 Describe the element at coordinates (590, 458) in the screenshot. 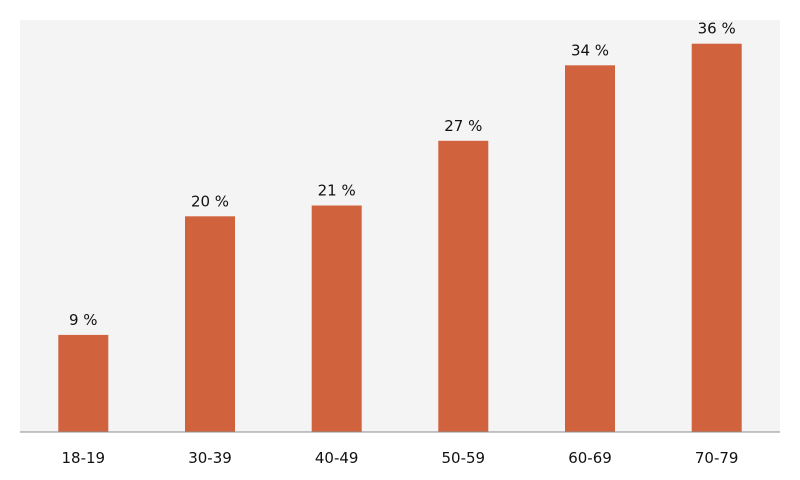

I see `x-tick-label-60-69: 60-69` at that location.